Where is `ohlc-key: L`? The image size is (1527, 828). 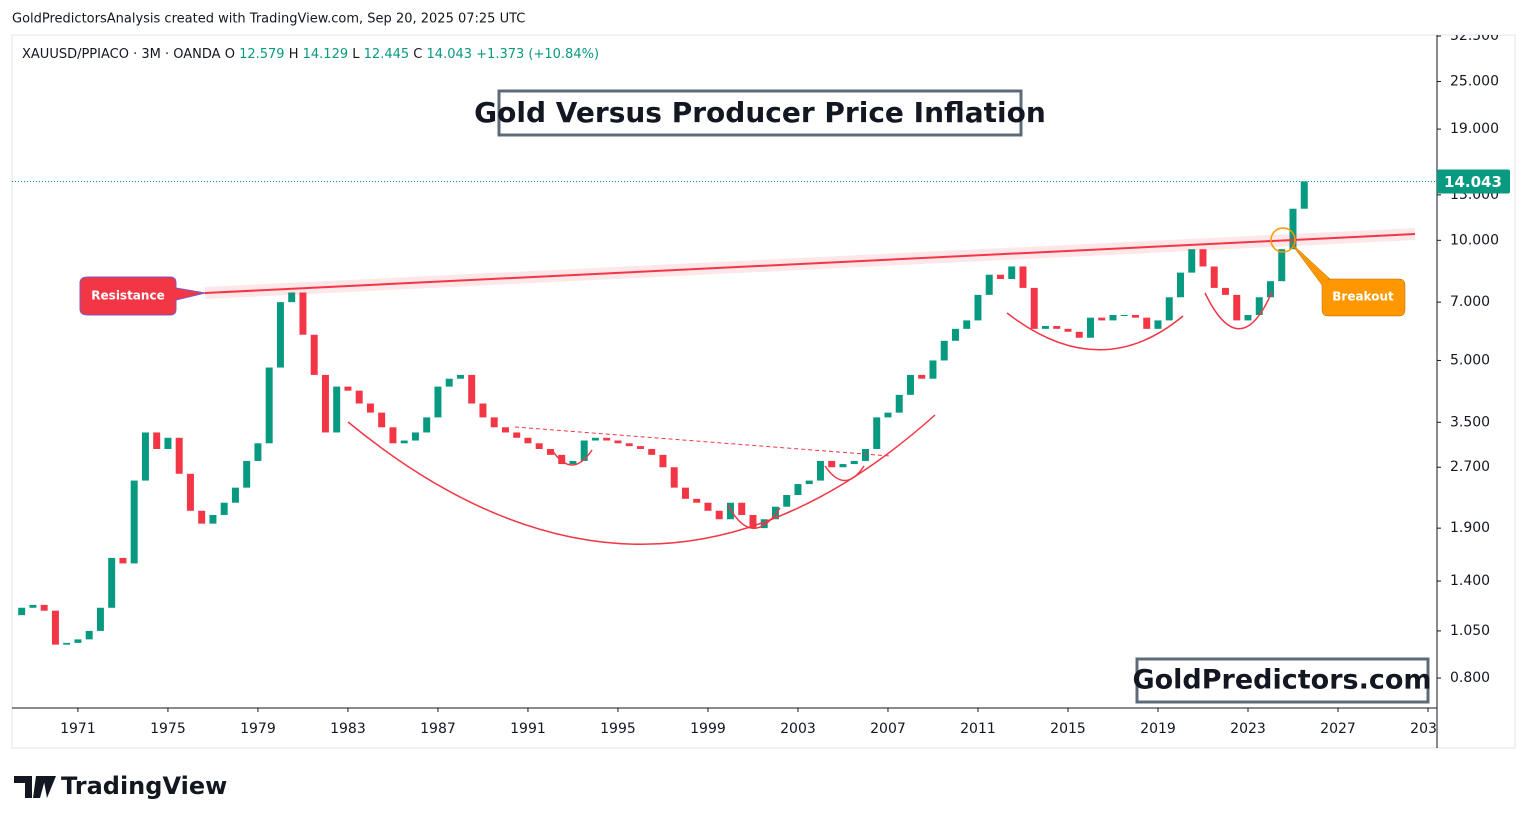 ohlc-key: L is located at coordinates (356, 54).